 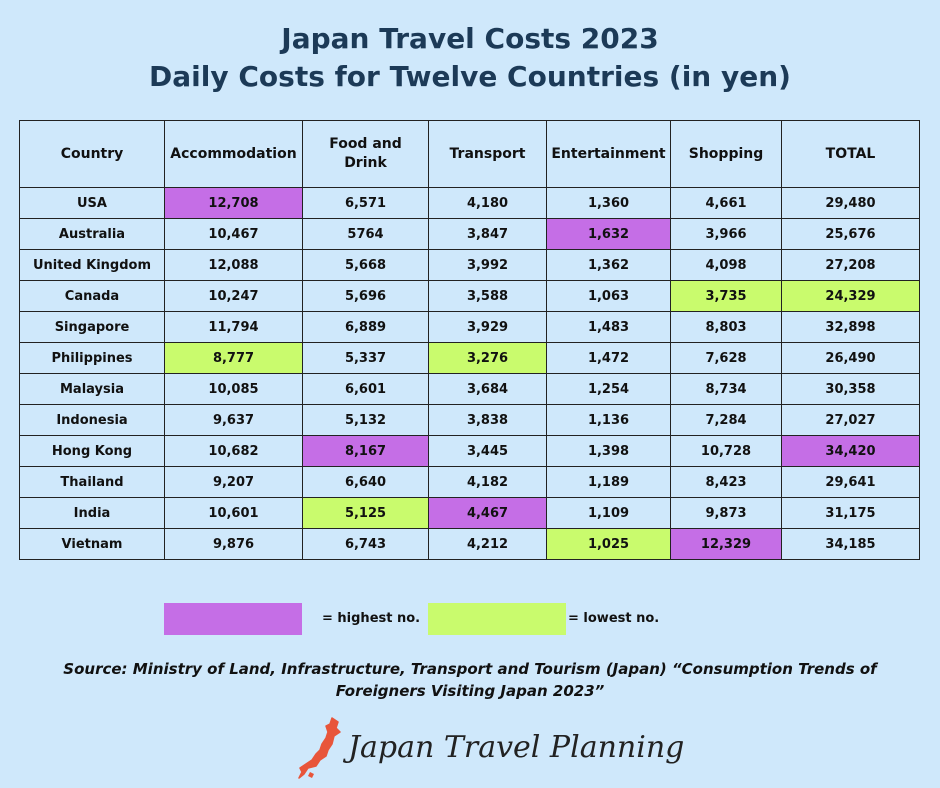 What do you see at coordinates (92, 482) in the screenshot?
I see `country-cell: Thailand` at bounding box center [92, 482].